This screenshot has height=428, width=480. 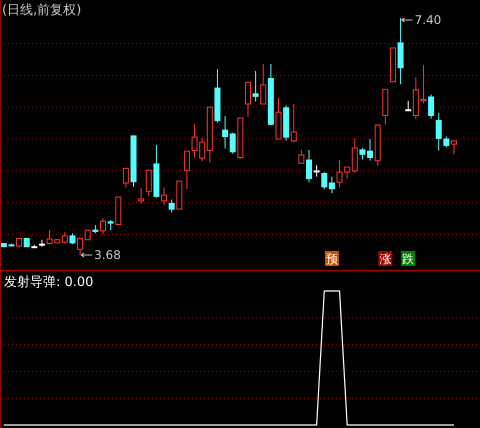 What do you see at coordinates (332, 259) in the screenshot?
I see `annotation: 预` at bounding box center [332, 259].